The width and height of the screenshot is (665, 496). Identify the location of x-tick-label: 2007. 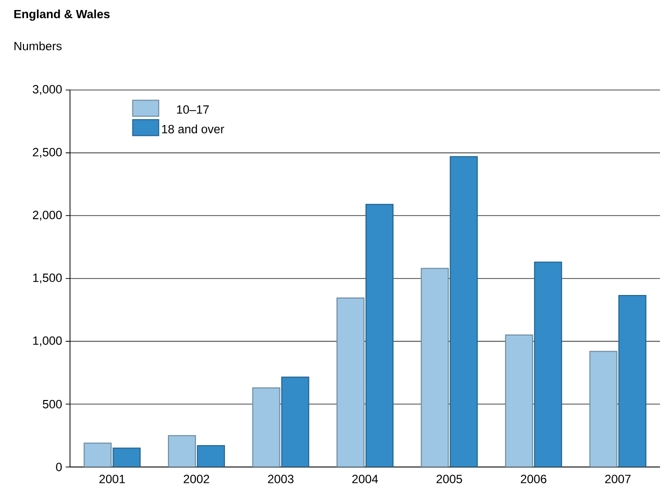
(618, 479).